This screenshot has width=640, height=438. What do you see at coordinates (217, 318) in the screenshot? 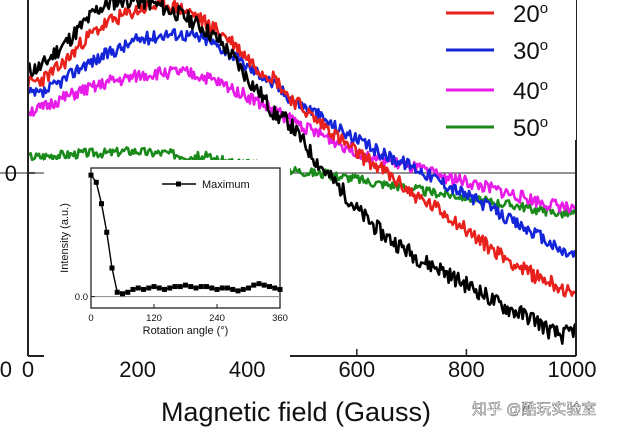
I see `inset-x-tick-label: 240` at bounding box center [217, 318].